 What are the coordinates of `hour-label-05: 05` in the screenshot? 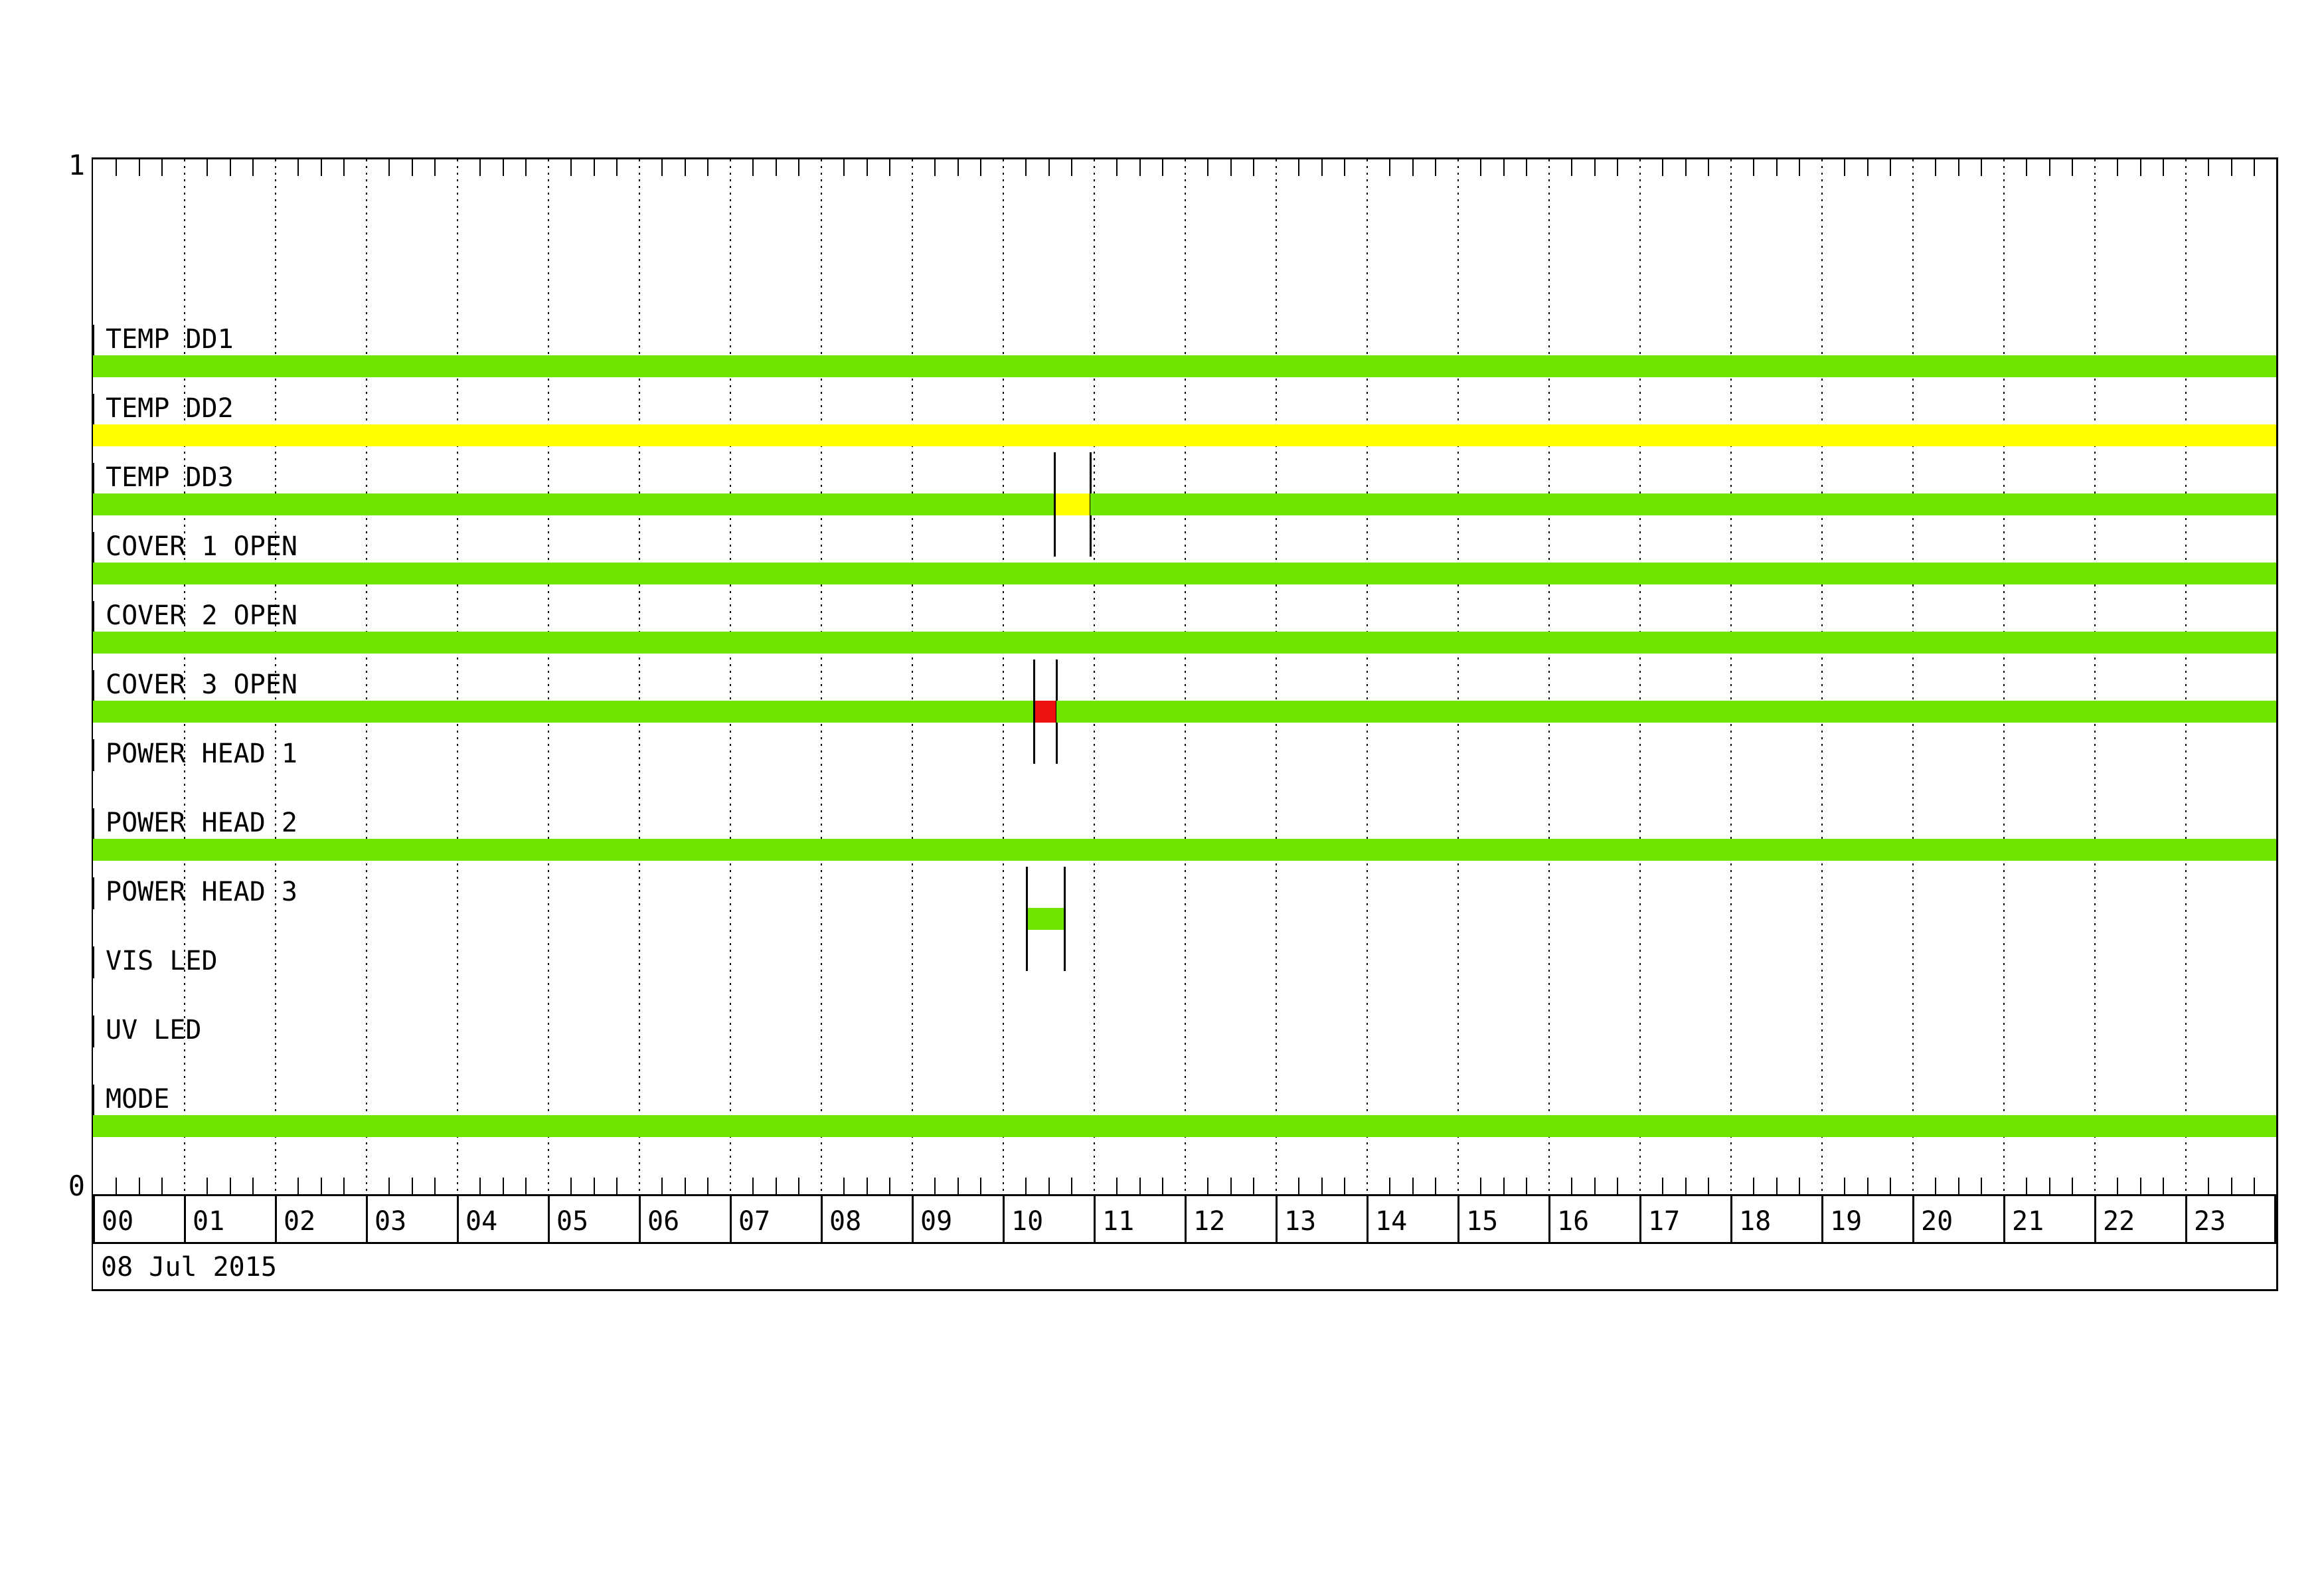 It's located at (573, 1221).